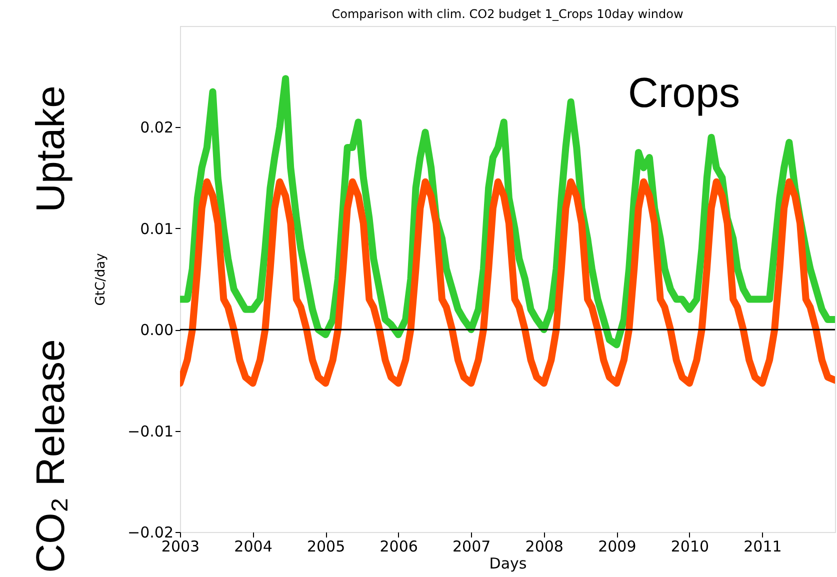 The width and height of the screenshot is (837, 577). I want to click on x-tick-label: 2008, so click(544, 547).